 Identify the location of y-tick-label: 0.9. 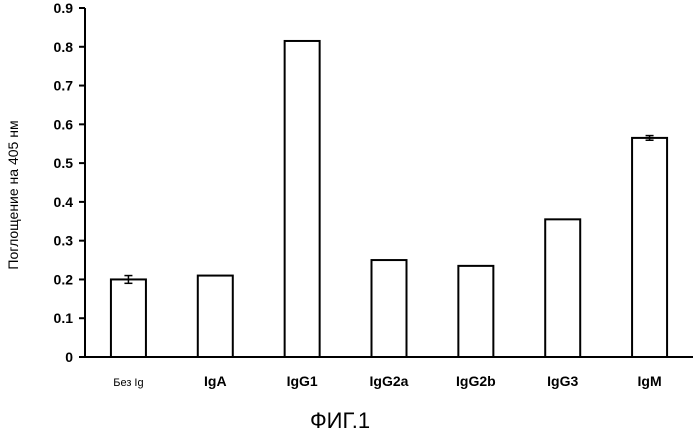
(64, 8).